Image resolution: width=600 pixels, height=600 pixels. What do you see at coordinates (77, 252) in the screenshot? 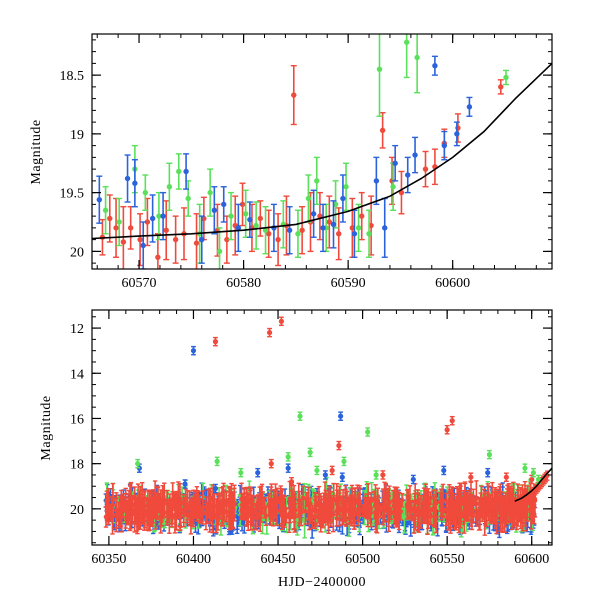
I see `y-tick-label: 20` at bounding box center [77, 252].